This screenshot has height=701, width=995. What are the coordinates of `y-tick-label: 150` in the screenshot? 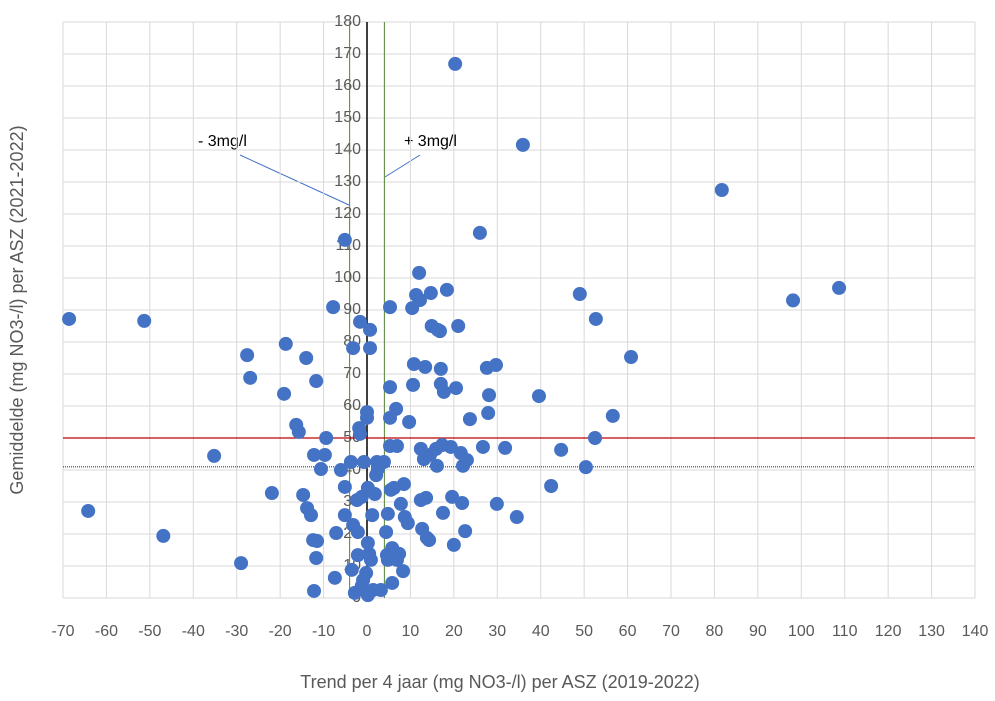 It's located at (347, 117).